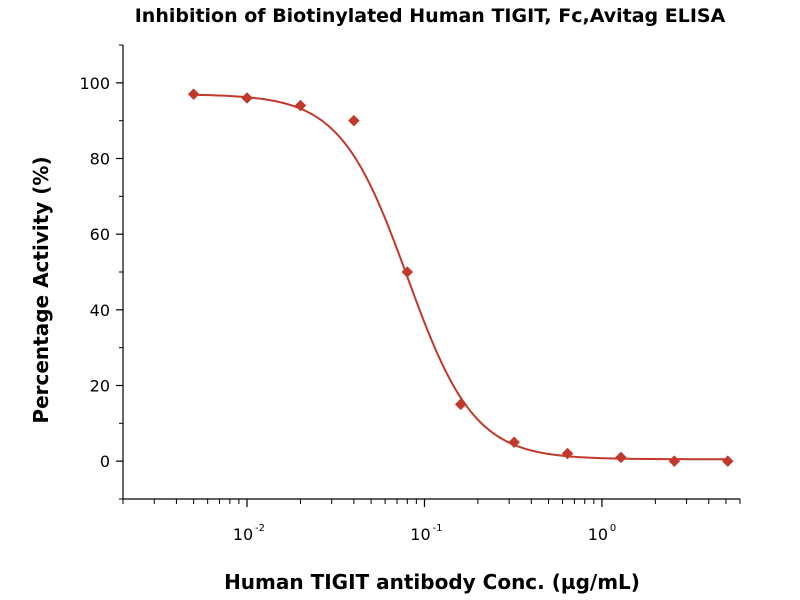  Describe the element at coordinates (94, 83) in the screenshot. I see `y-tick-label: 100` at that location.